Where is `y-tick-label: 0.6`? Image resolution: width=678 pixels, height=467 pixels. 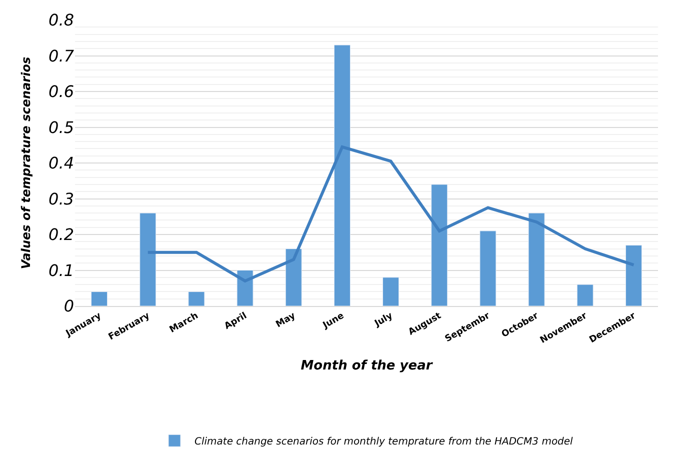
y-tick-label: 0.6 is located at coordinates (61, 92).